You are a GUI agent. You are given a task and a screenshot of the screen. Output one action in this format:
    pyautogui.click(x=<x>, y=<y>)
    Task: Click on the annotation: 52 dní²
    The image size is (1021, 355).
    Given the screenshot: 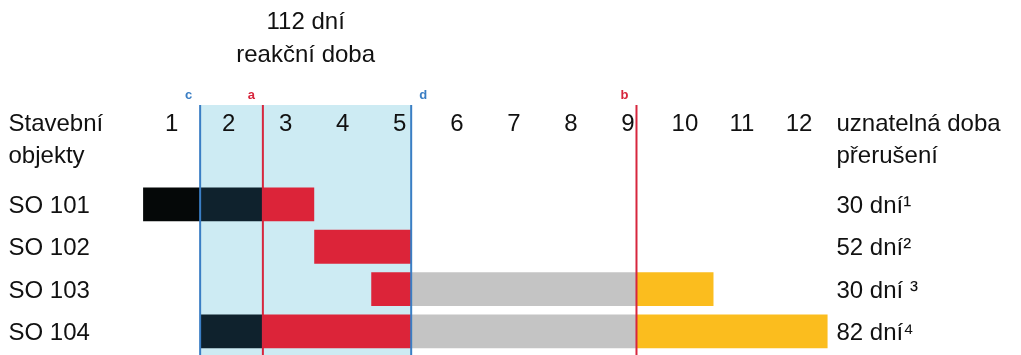 What is the action you would take?
    pyautogui.click(x=874, y=247)
    